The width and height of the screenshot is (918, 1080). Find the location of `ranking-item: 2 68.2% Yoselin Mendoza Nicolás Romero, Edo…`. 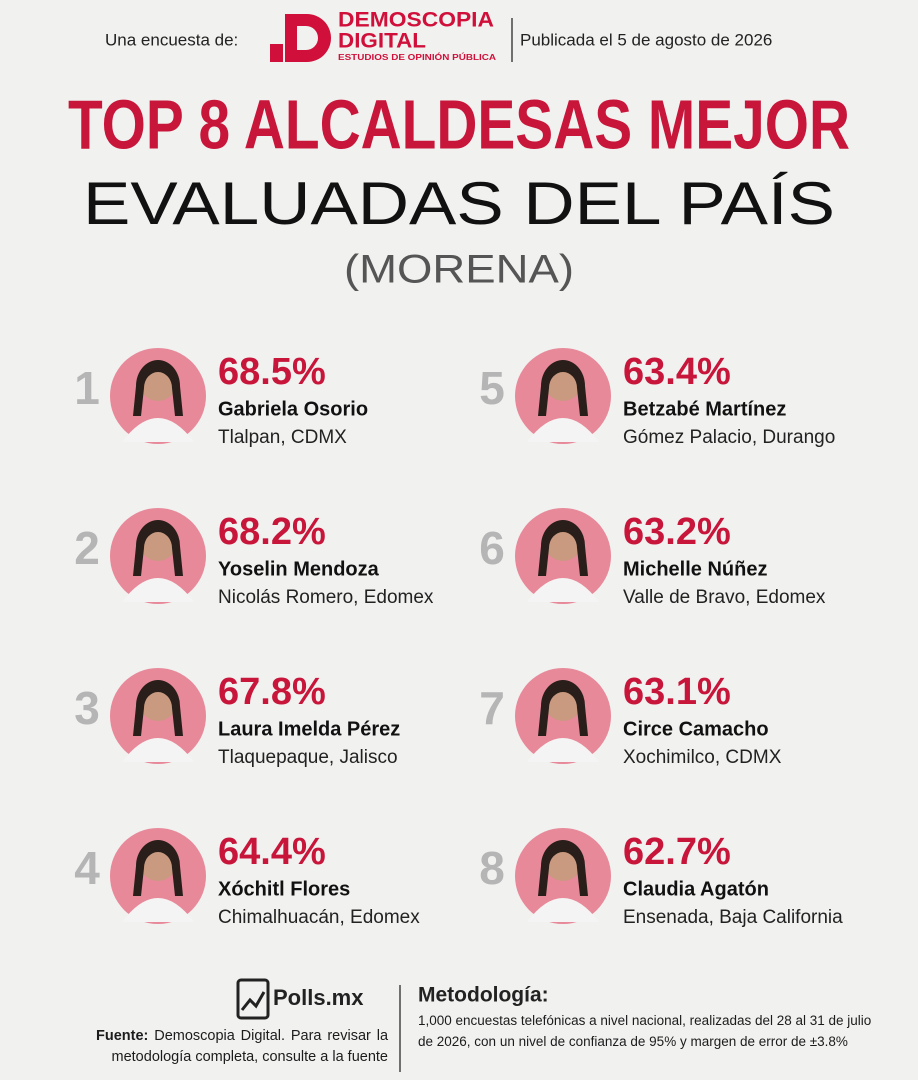

ranking-item: 2 68.2% Yoselin Mendoza Nicolás Romero, Edo… is located at coordinates (254, 558).